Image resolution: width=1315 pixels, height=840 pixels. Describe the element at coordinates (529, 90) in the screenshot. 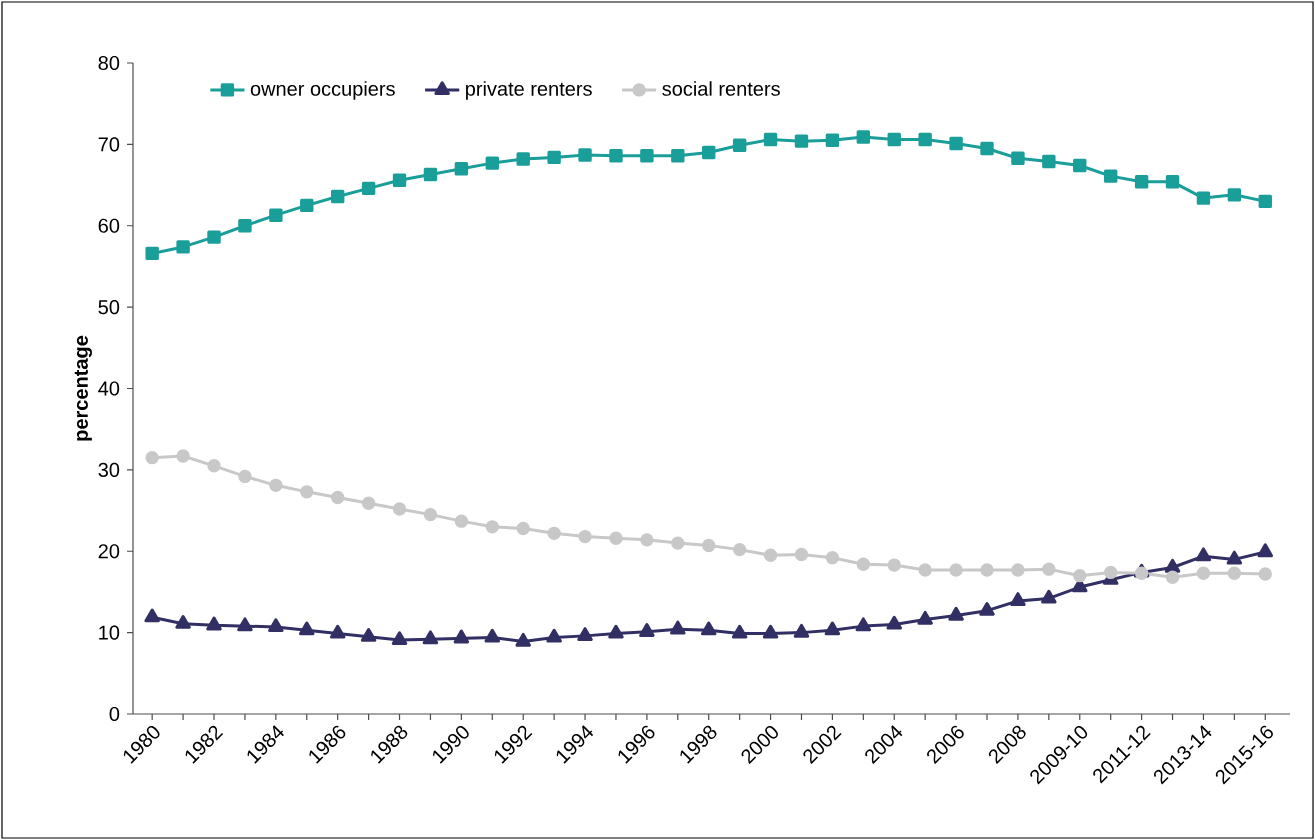

I see `legend-label: private renters` at that location.